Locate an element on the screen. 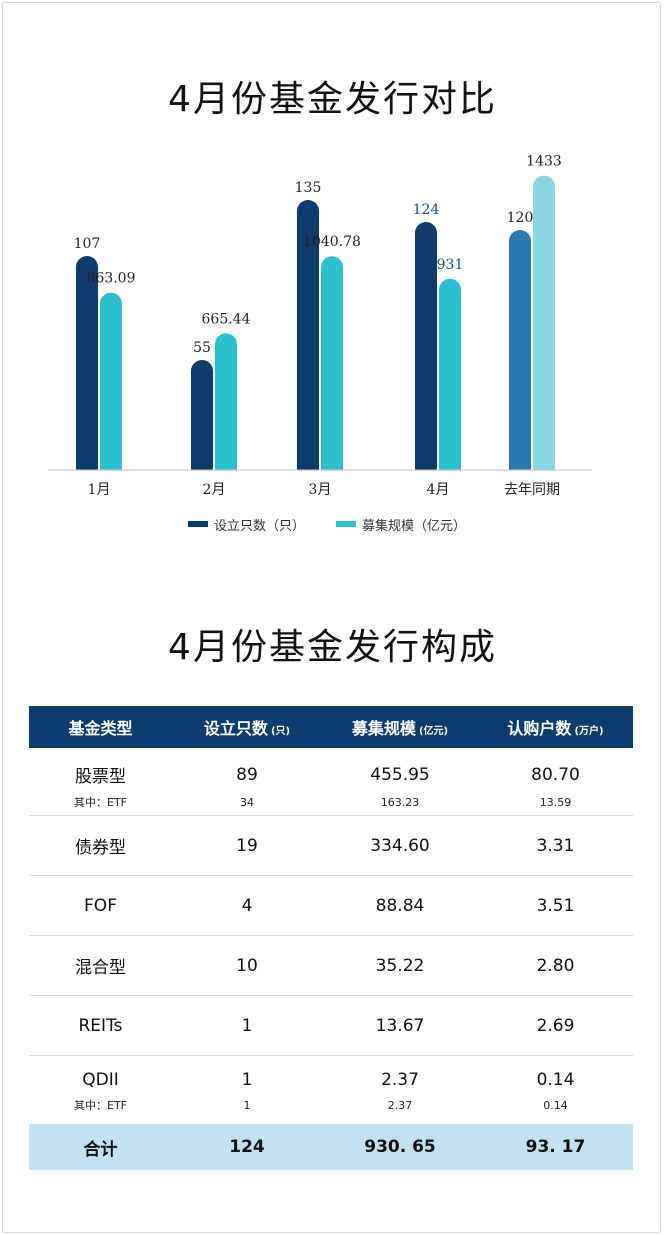 The image size is (665, 1235). cell-users: 2.69 is located at coordinates (555, 1025).